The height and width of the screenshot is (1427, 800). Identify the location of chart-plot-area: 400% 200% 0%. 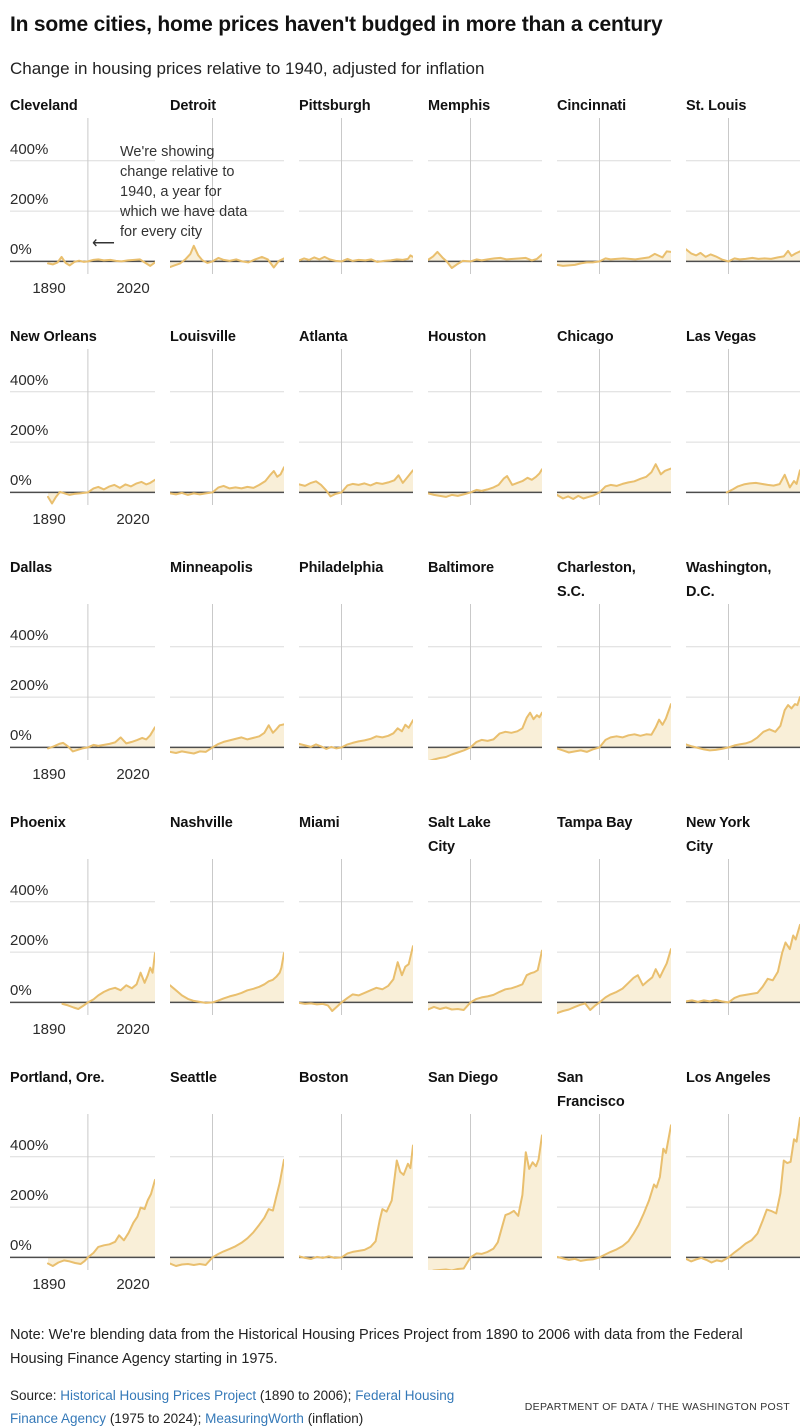
(82, 1192).